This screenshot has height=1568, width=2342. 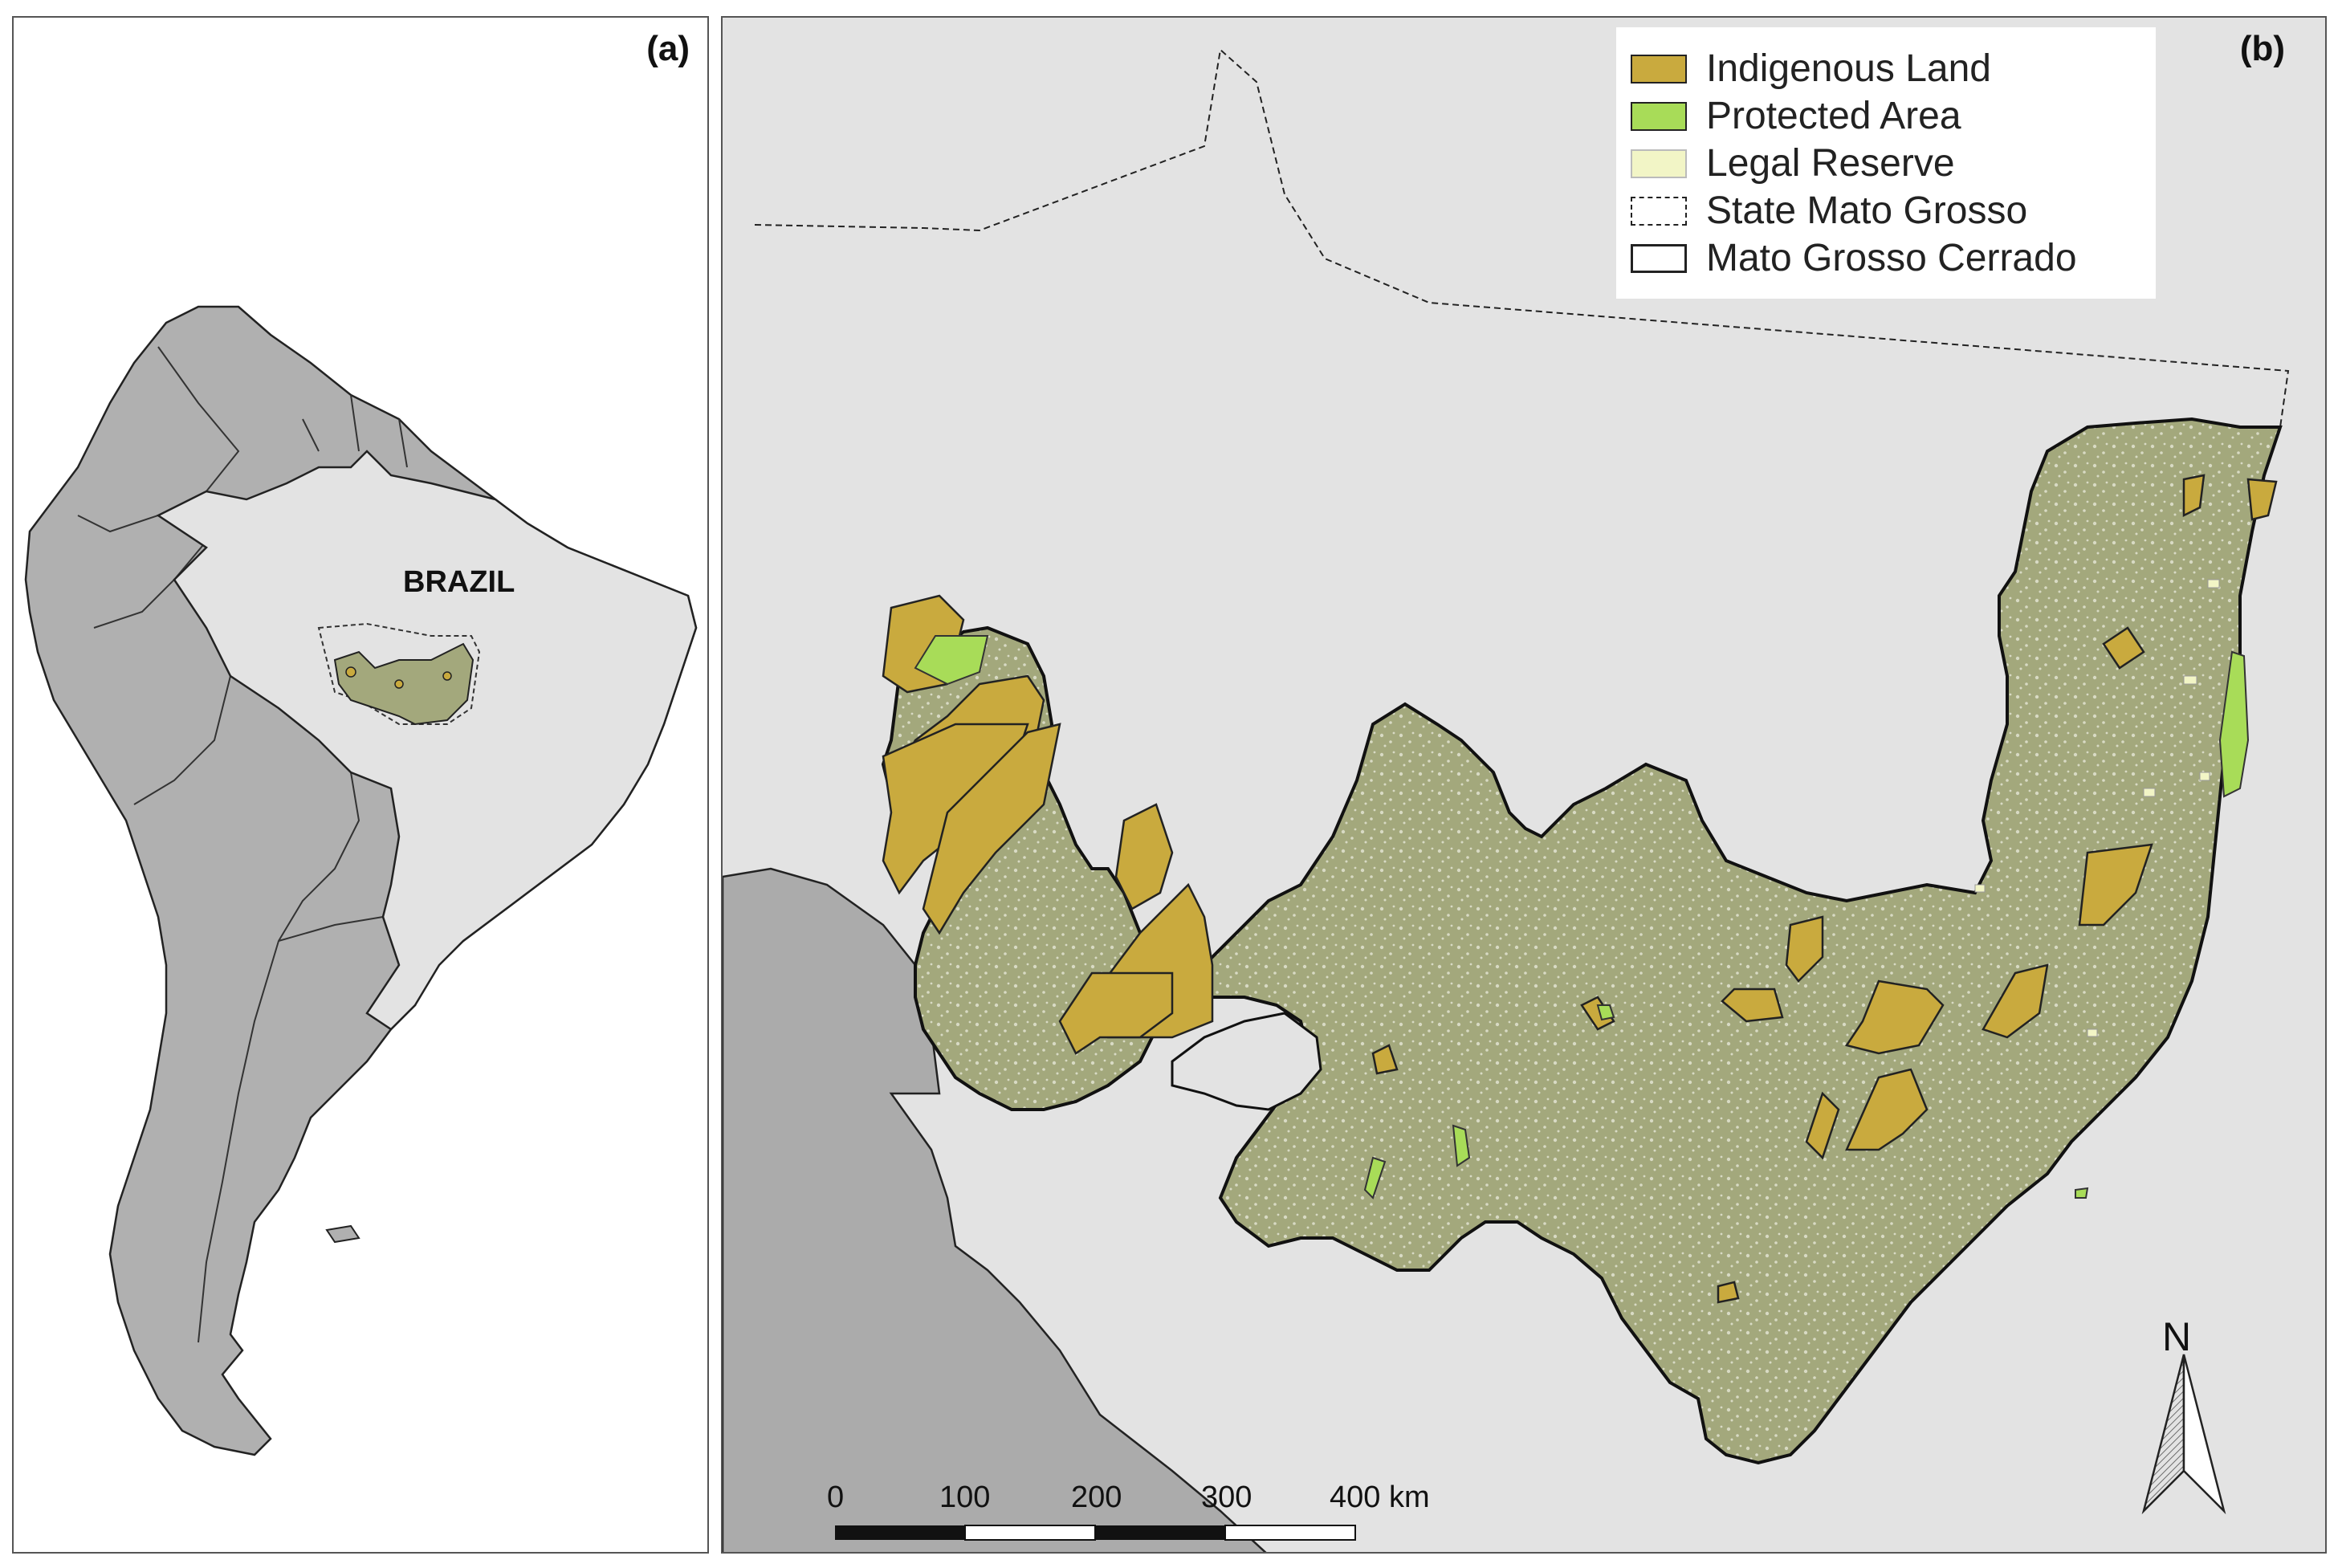 What do you see at coordinates (2176, 1336) in the screenshot?
I see `north-label: N` at bounding box center [2176, 1336].